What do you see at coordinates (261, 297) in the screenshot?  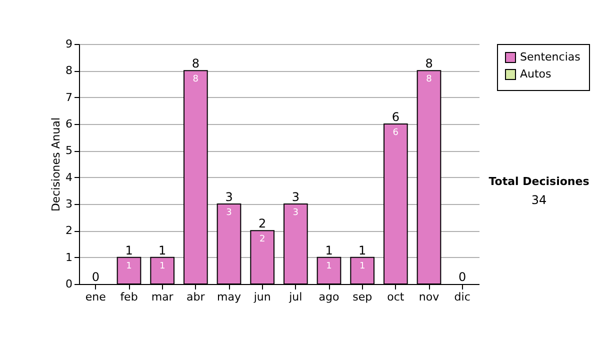 I see `x-tick-label: jun` at bounding box center [261, 297].